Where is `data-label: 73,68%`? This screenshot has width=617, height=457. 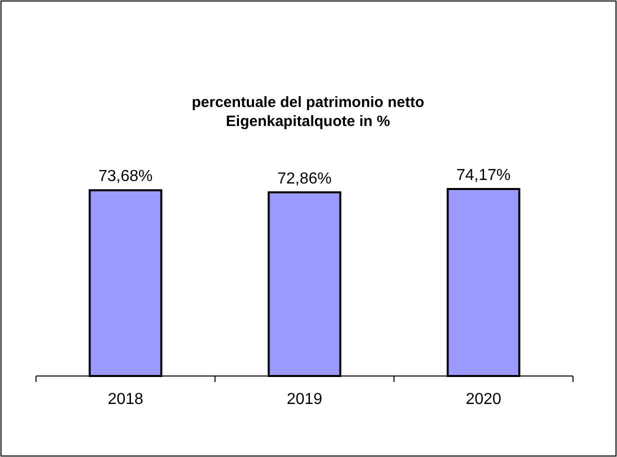
data-label: 73,68% is located at coordinates (125, 177).